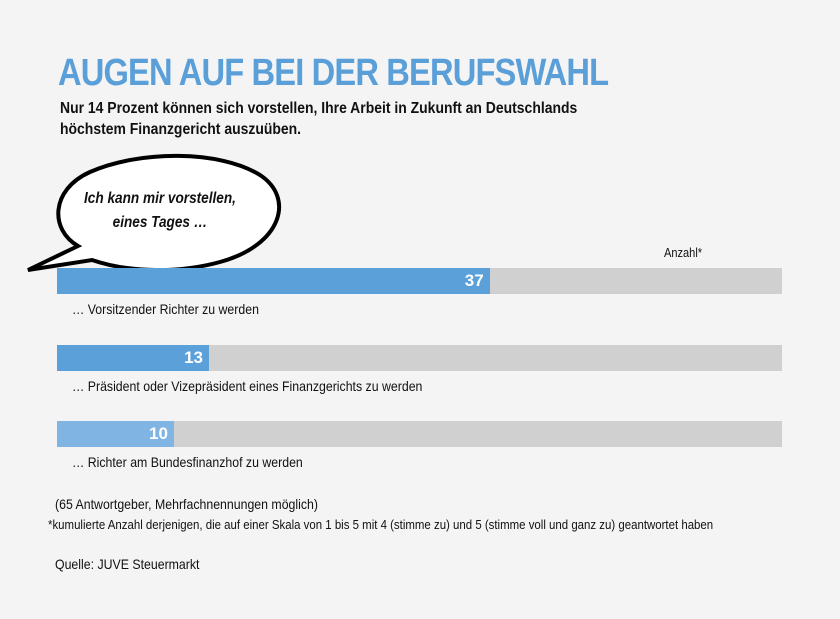 The height and width of the screenshot is (619, 840). Describe the element at coordinates (127, 564) in the screenshot. I see `source-note: Quelle: JUVE Steuermarkt` at that location.